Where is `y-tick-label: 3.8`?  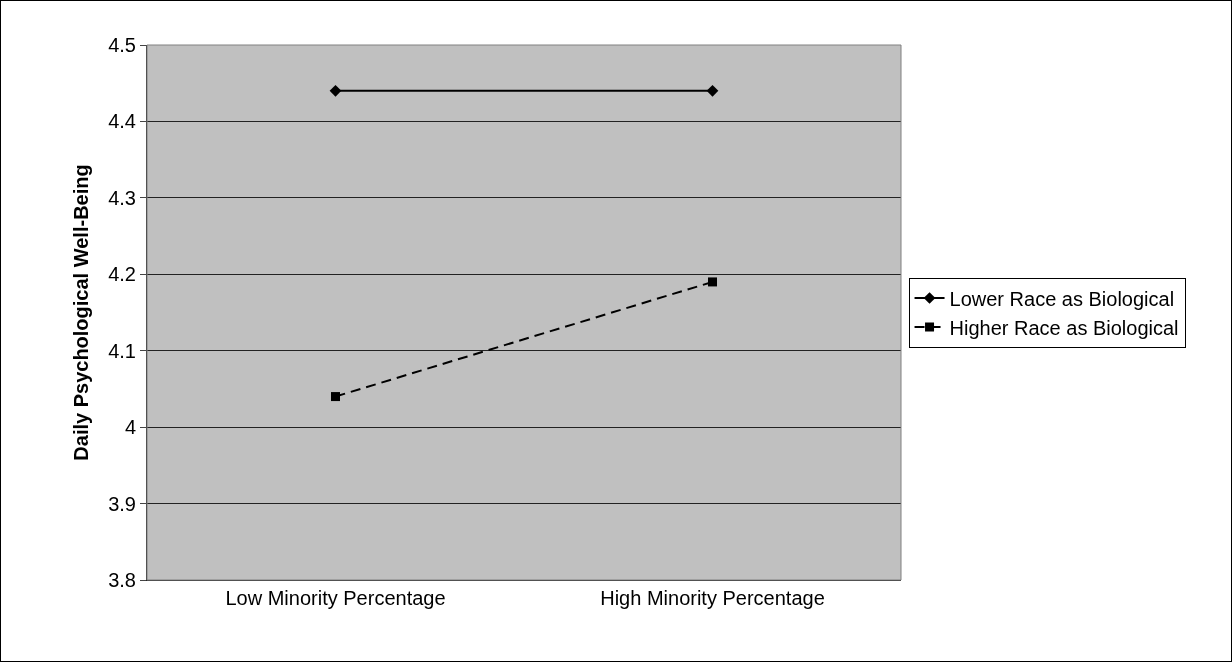
y-tick-label: 3.8 is located at coordinates (122, 580).